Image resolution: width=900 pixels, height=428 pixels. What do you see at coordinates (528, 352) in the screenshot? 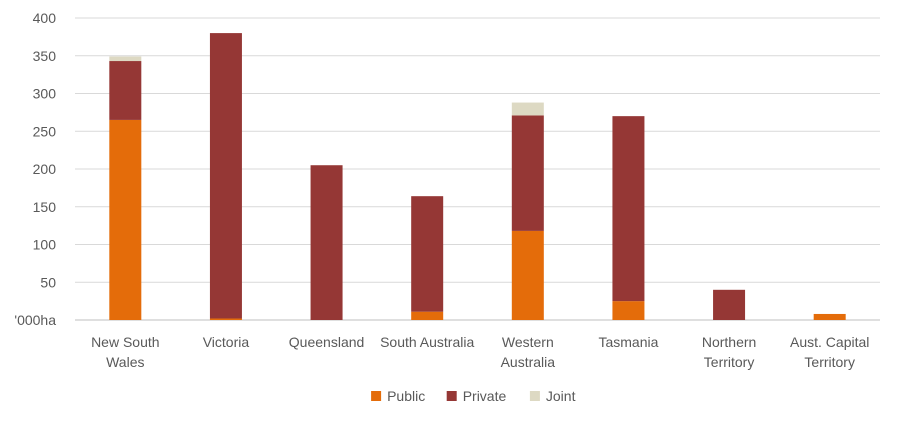
I see `x-tick-label: Western Australia` at bounding box center [528, 352].